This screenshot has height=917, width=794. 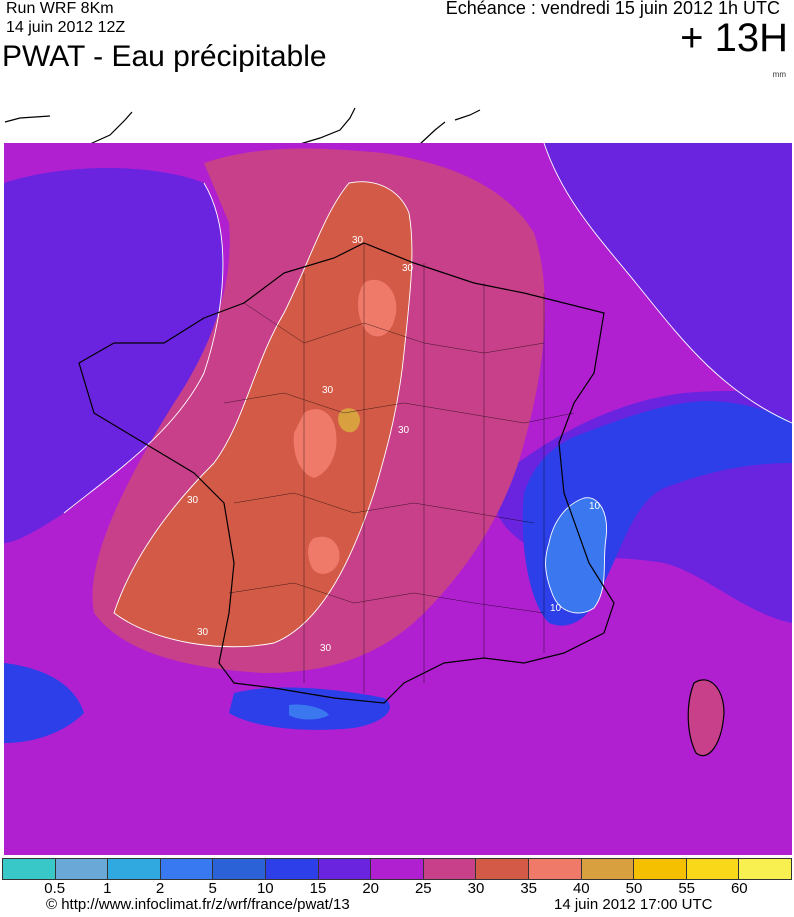 I want to click on forecast-valid-time: Echéance : vendredi 15 juin 2012 1h UTC, so click(x=612, y=9).